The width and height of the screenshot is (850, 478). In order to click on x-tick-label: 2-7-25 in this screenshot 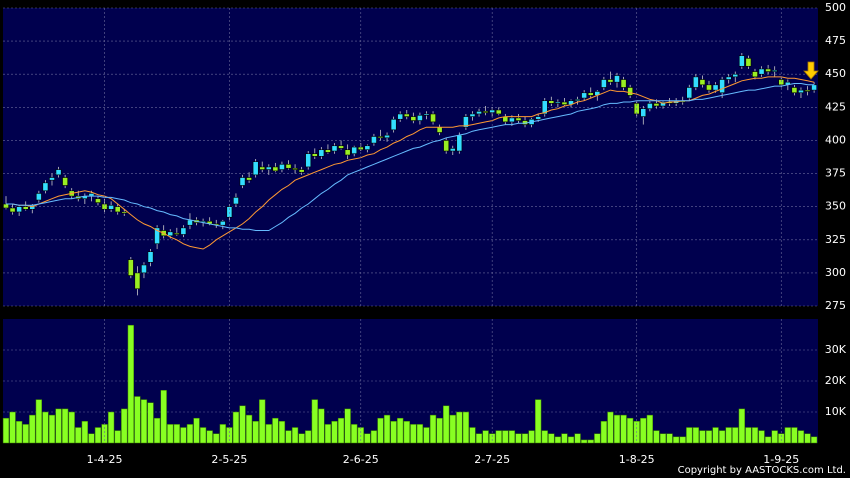, I will do `click(492, 459)`.